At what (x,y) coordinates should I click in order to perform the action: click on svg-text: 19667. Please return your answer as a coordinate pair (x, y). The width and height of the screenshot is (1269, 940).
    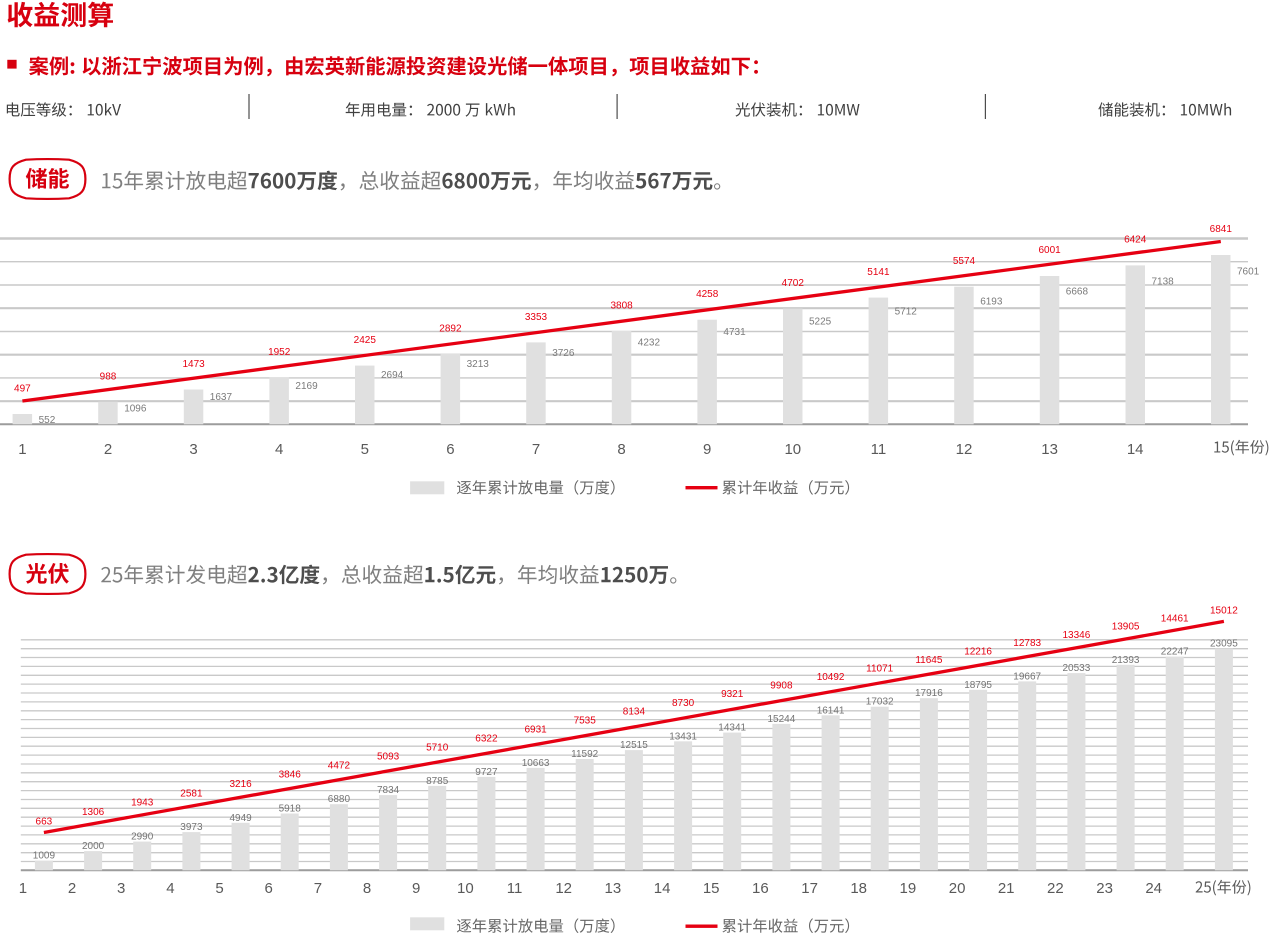
    Looking at the image, I should click on (1027, 676).